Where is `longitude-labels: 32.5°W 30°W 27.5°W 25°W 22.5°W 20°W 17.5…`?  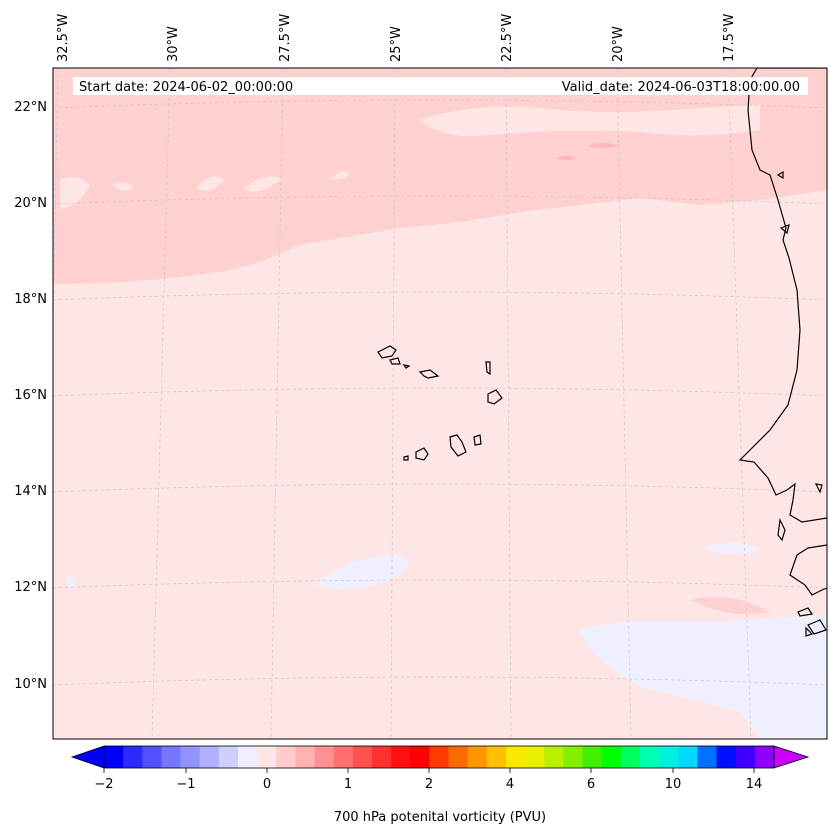
longitude-labels: 32.5°W 30°W 27.5°W 25°W 22.5°W 20°W 17.5… is located at coordinates (396, 38).